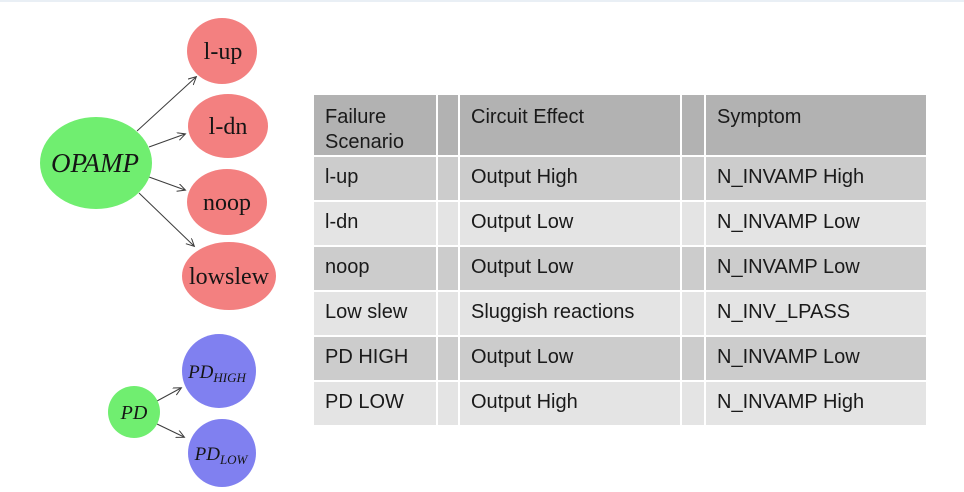 The width and height of the screenshot is (964, 492). What do you see at coordinates (570, 403) in the screenshot?
I see `cell-effect-pdlow: Output High` at bounding box center [570, 403].